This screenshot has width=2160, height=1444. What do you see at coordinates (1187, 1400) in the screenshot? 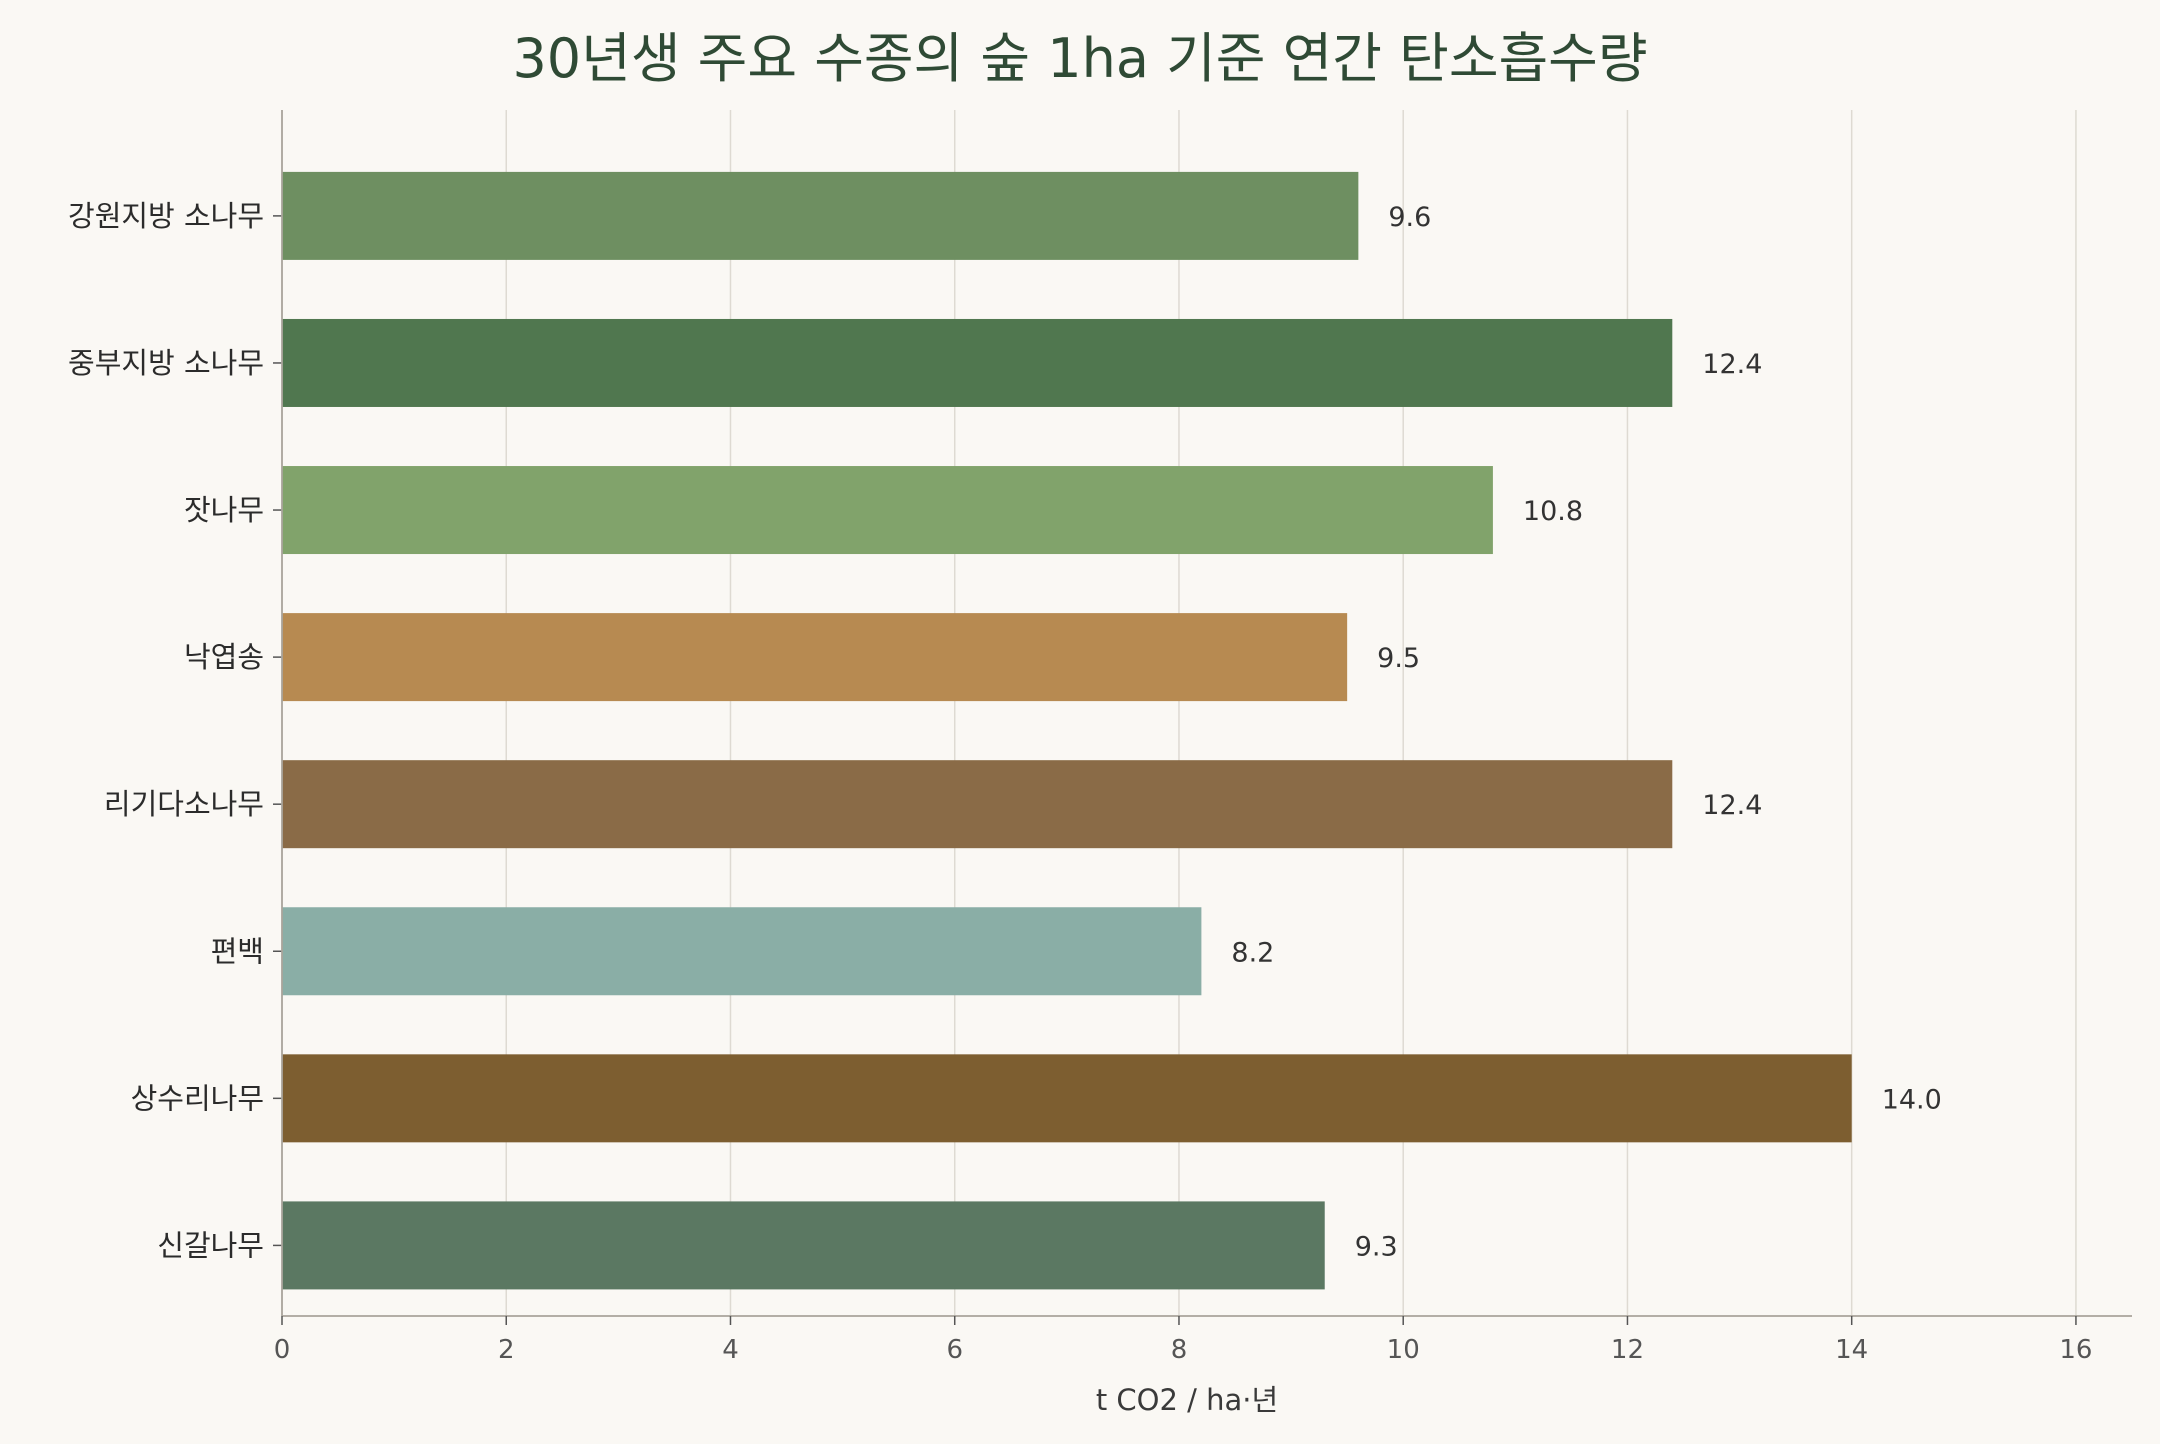
I see `x-axis-title: t CO2 / ha·년` at bounding box center [1187, 1400].